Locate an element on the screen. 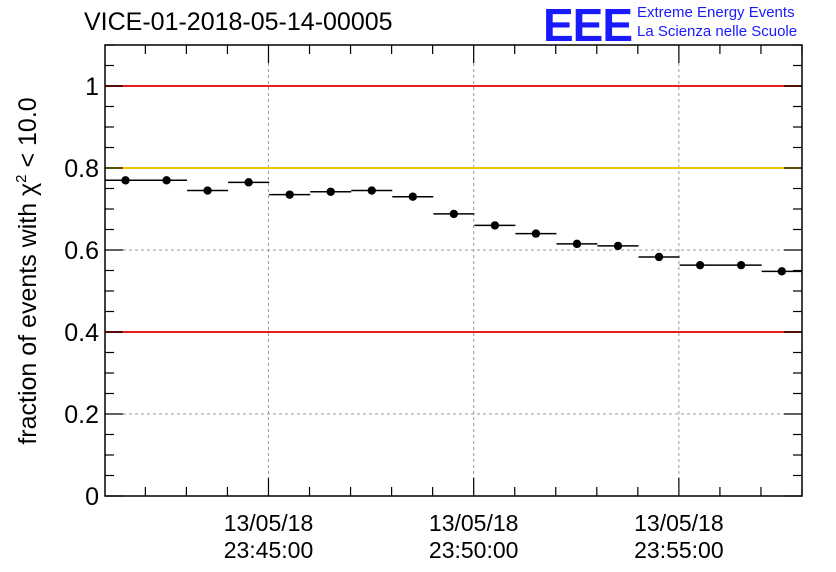 The width and height of the screenshot is (836, 572). y-tick-label: 0.4 is located at coordinates (81, 333).